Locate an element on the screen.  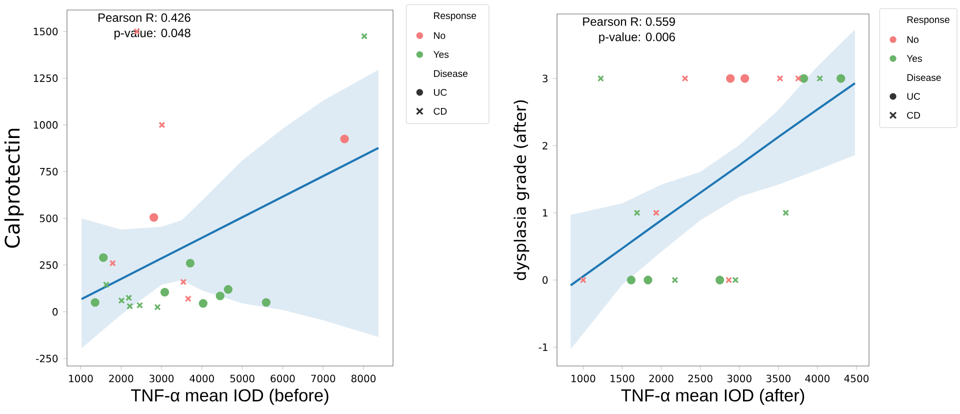
x-axis-title: TNF-α mean IOD (after) is located at coordinates (712, 396).